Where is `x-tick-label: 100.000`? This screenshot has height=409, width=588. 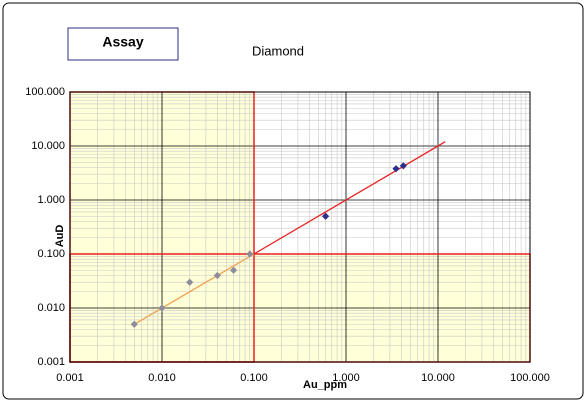 x-tick-label: 100.000 is located at coordinates (530, 378).